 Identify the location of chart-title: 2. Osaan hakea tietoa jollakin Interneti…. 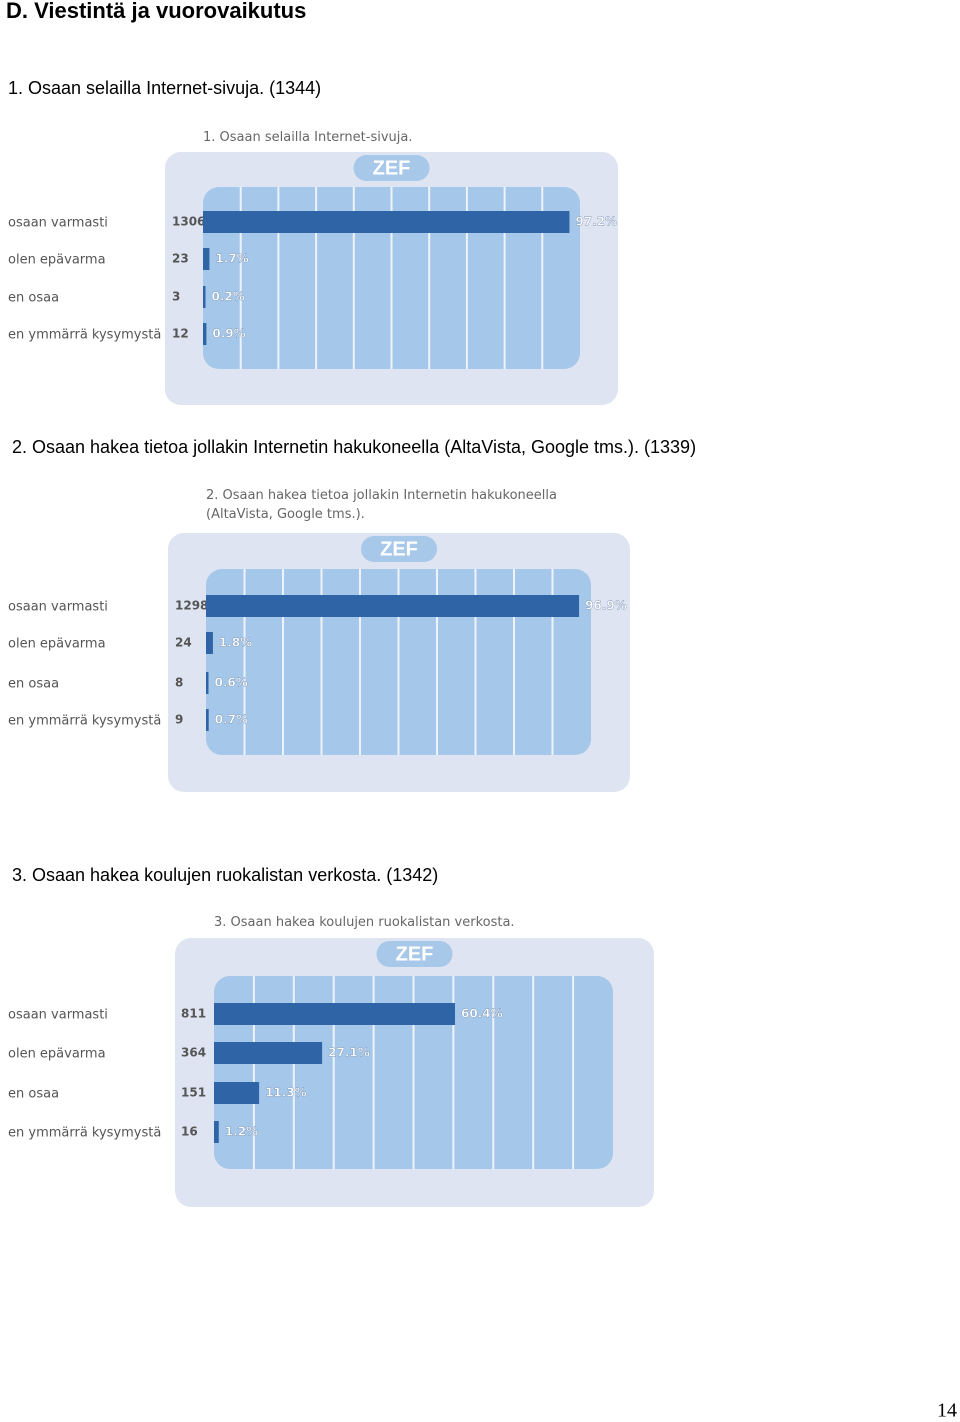
(381, 505).